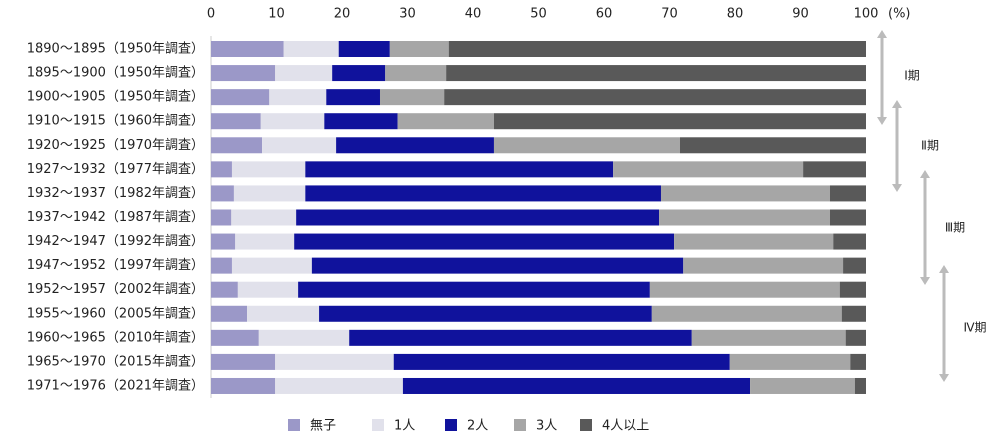  Describe the element at coordinates (342, 14) in the screenshot. I see `x-tick-label: 20` at that location.